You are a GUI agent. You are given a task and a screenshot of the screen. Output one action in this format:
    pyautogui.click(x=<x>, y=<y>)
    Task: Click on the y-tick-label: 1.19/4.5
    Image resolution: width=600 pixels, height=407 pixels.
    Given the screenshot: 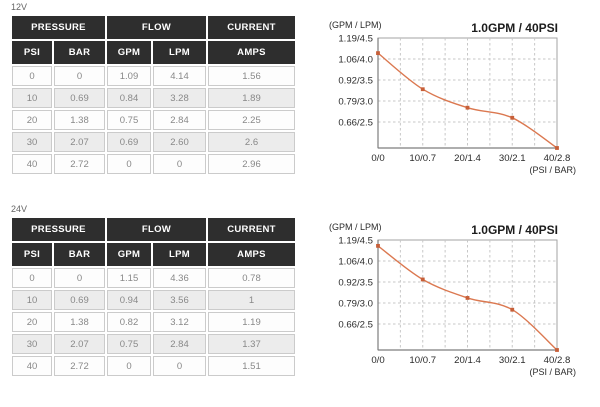 What is the action you would take?
    pyautogui.click(x=355, y=39)
    